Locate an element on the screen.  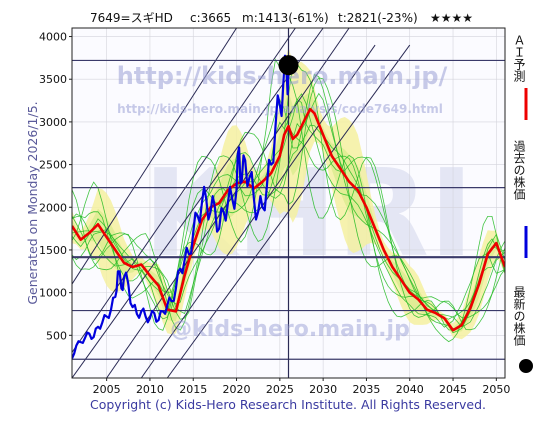
x-tick-label: 2010 is located at coordinates (150, 389).